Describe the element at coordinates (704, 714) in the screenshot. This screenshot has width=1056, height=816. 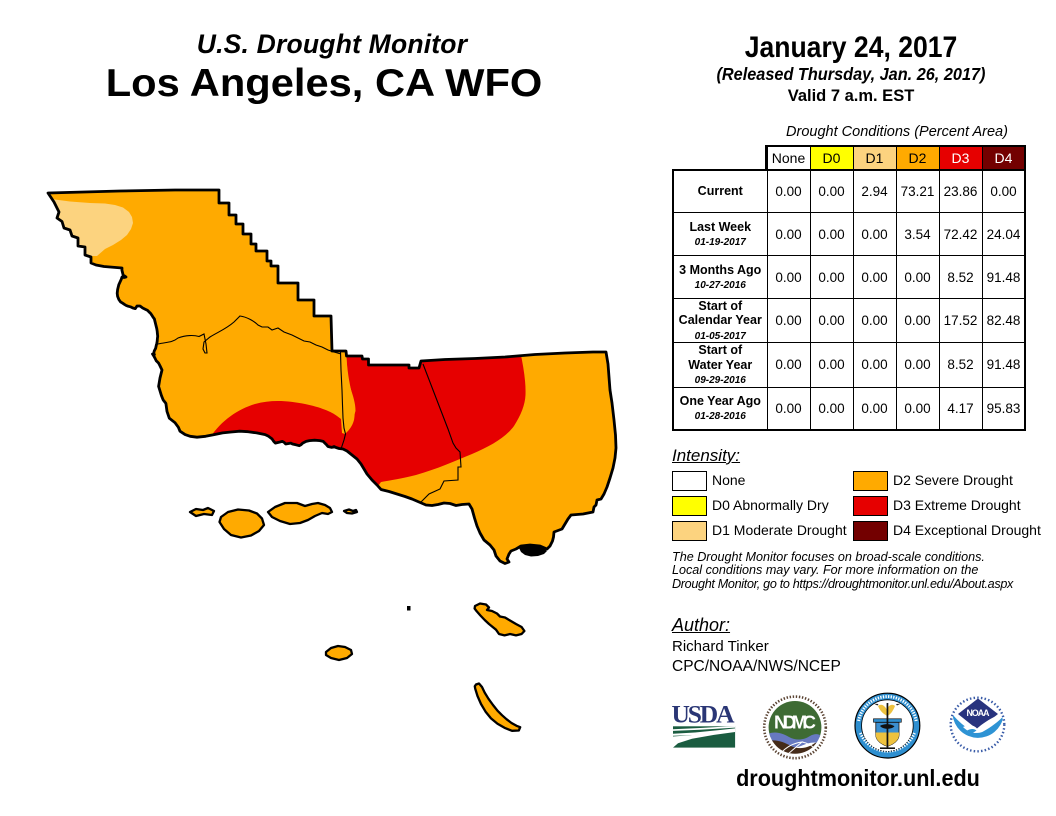
I see `svg-text: USDA` at that location.